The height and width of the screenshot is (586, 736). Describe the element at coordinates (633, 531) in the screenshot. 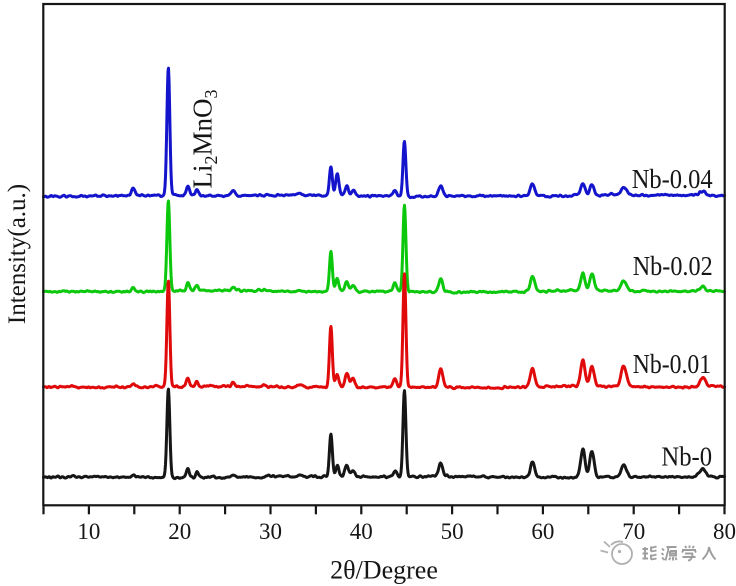

I see `svg-text: 70` at that location.